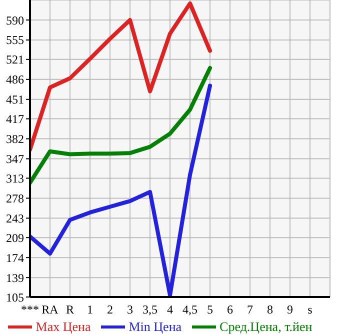  Describe the element at coordinates (15, 297) in the screenshot. I see `y-tick-label: 105` at that location.